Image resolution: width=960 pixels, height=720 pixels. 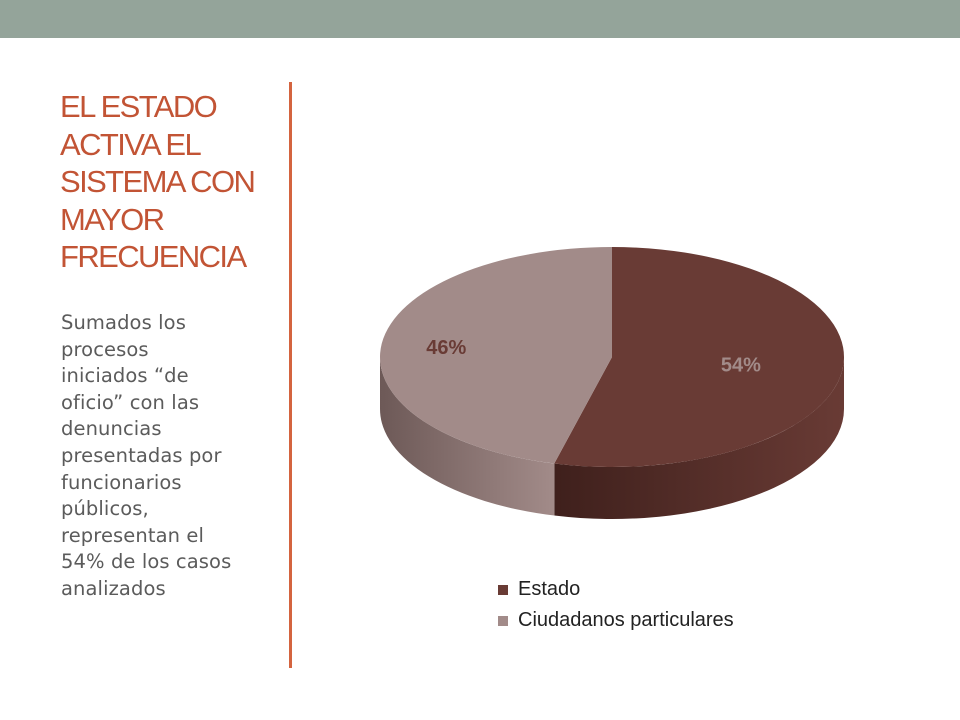 What do you see at coordinates (480, 19) in the screenshot?
I see `top-bar` at bounding box center [480, 19].